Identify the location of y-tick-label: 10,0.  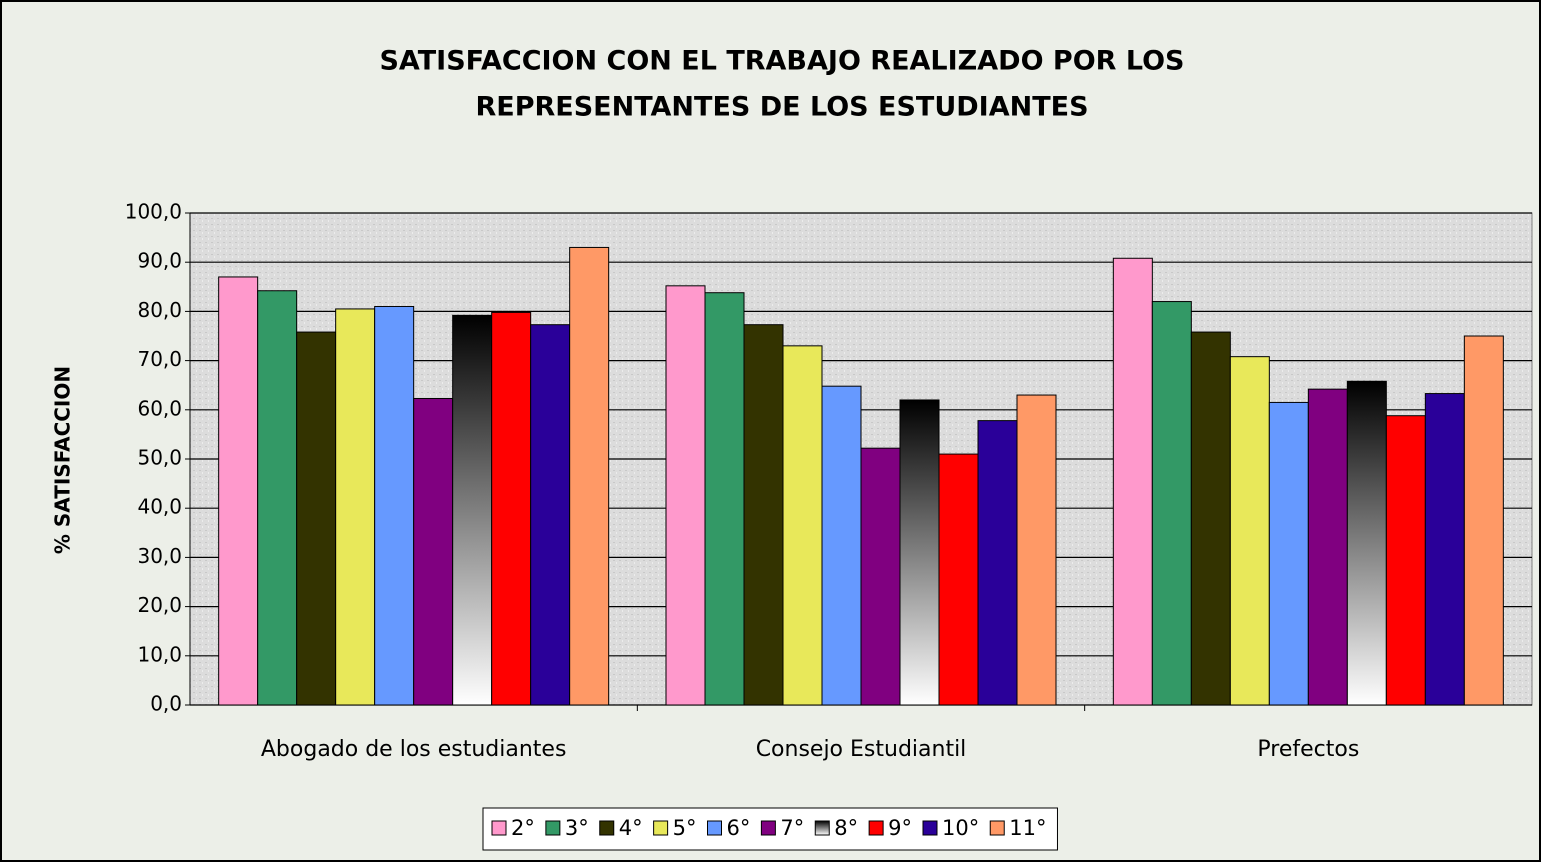
(159, 654).